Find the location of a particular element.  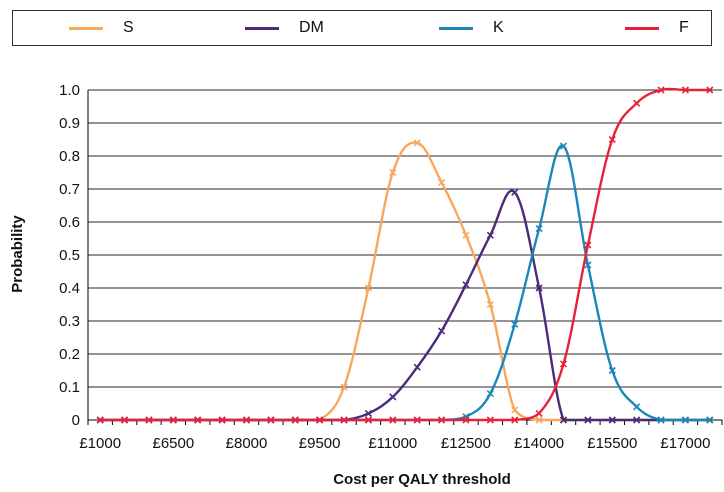

legend-label-k: K is located at coordinates (498, 27).